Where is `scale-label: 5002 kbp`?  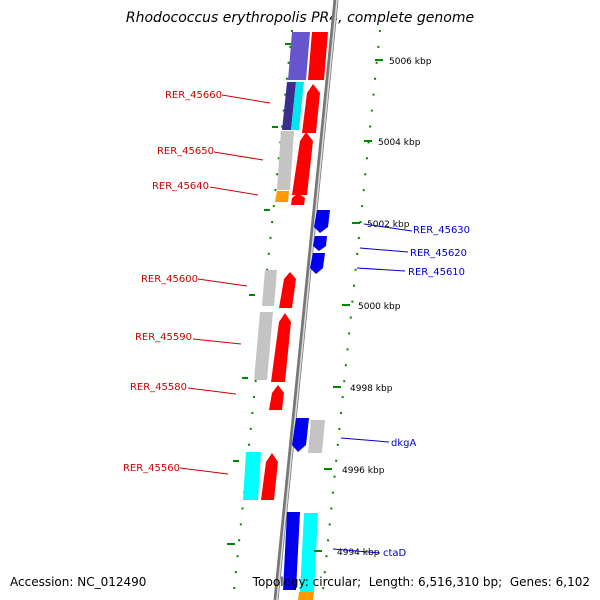 scale-label: 5002 kbp is located at coordinates (388, 225).